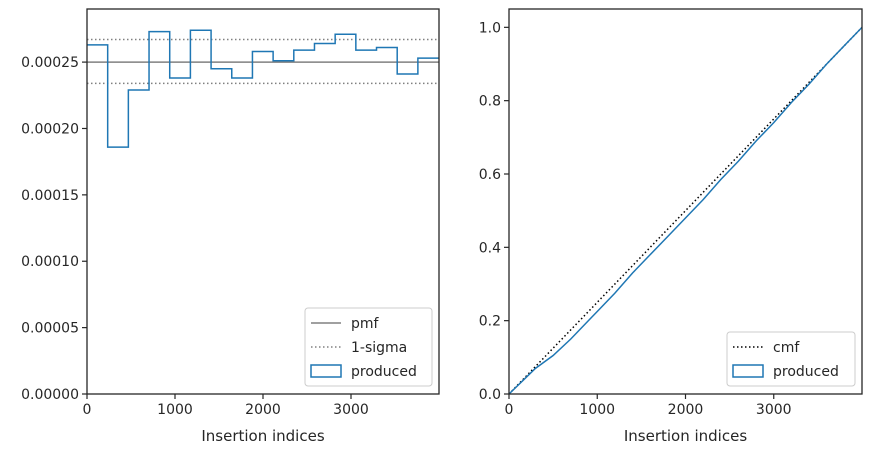 The image size is (871, 453). I want to click on y-tick-label: 0.00015, so click(50, 196).